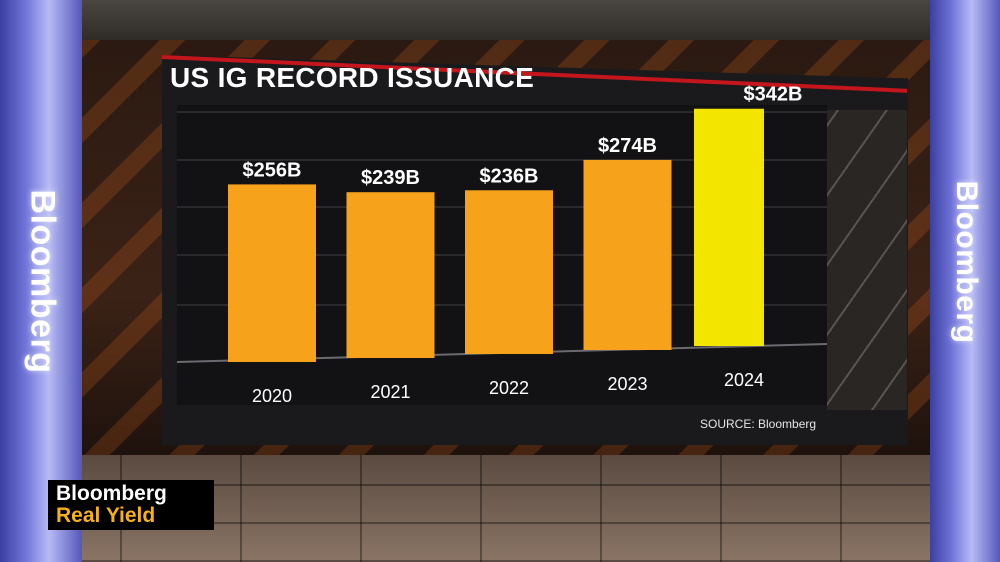 Image resolution: width=1000 pixels, height=562 pixels. Describe the element at coordinates (111, 493) in the screenshot. I see `show-logo-line1: Bloomberg` at that location.